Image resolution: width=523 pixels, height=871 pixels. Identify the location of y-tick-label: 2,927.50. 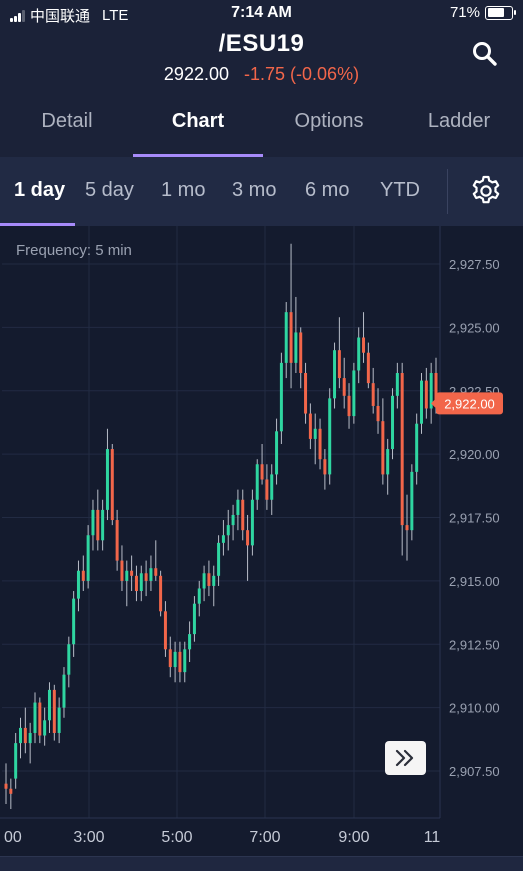
(474, 264).